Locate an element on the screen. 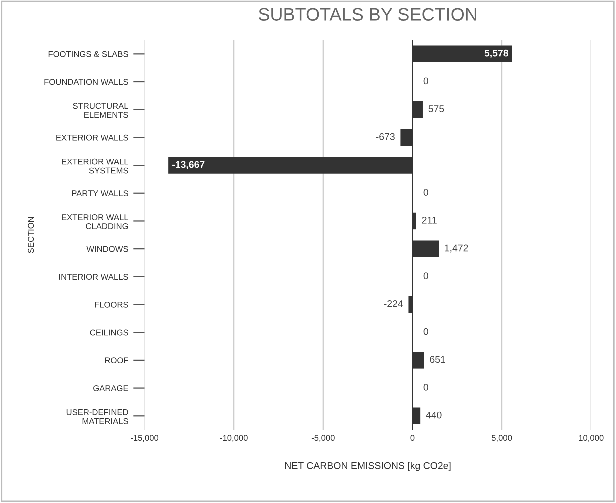  y-tick-label: WINDOWS is located at coordinates (107, 249).